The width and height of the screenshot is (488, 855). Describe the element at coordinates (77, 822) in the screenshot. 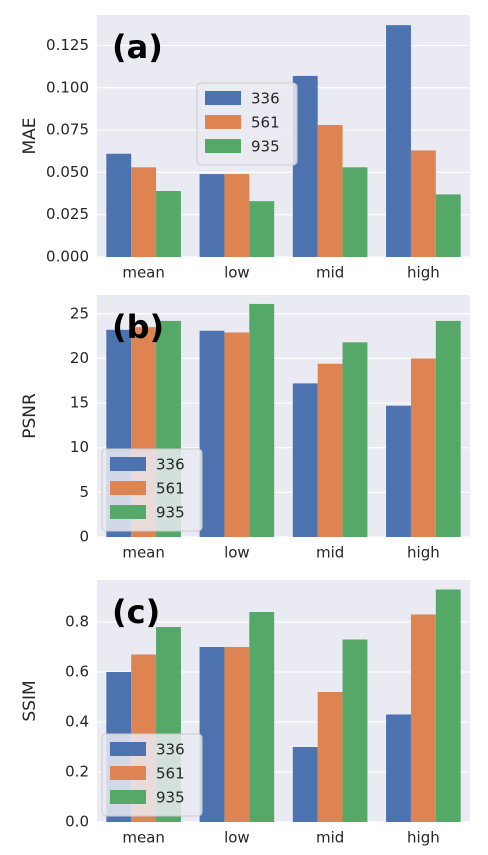

I see `y-tick-label: 0.0` at that location.